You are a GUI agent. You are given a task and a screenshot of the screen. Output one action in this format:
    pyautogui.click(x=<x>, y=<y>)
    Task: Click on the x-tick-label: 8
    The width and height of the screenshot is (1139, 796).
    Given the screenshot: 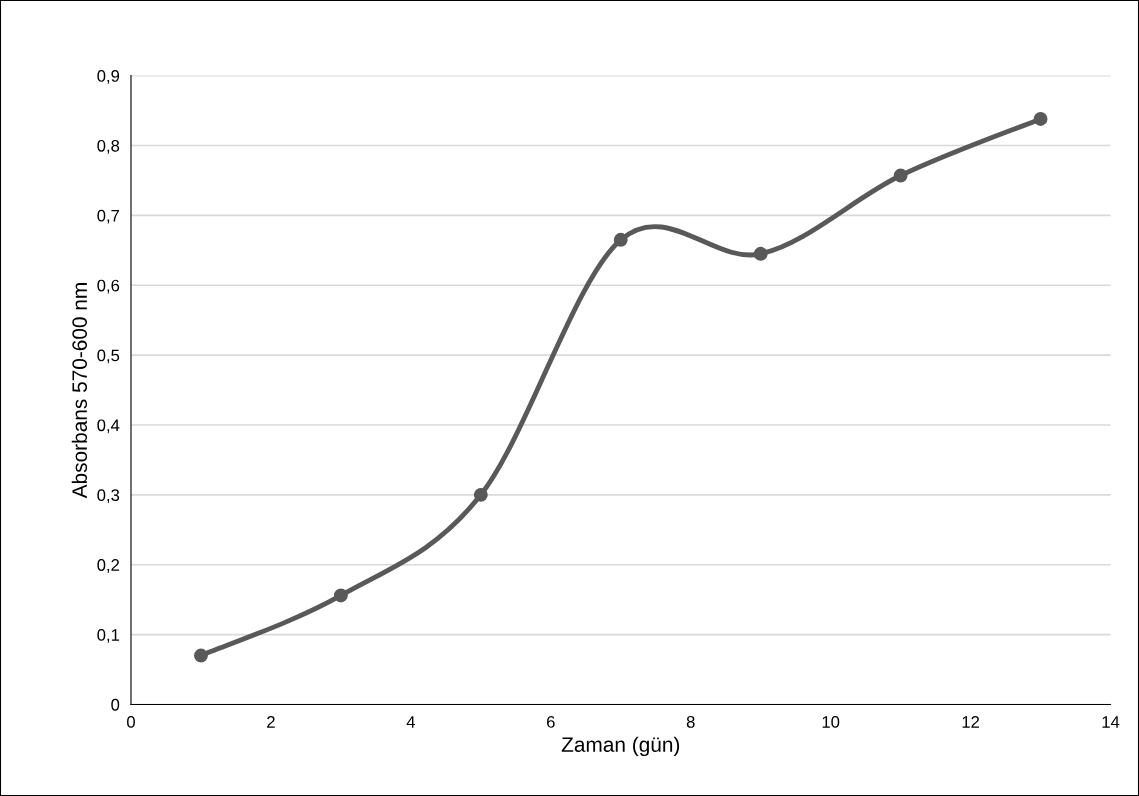 What is the action you would take?
    pyautogui.click(x=690, y=722)
    